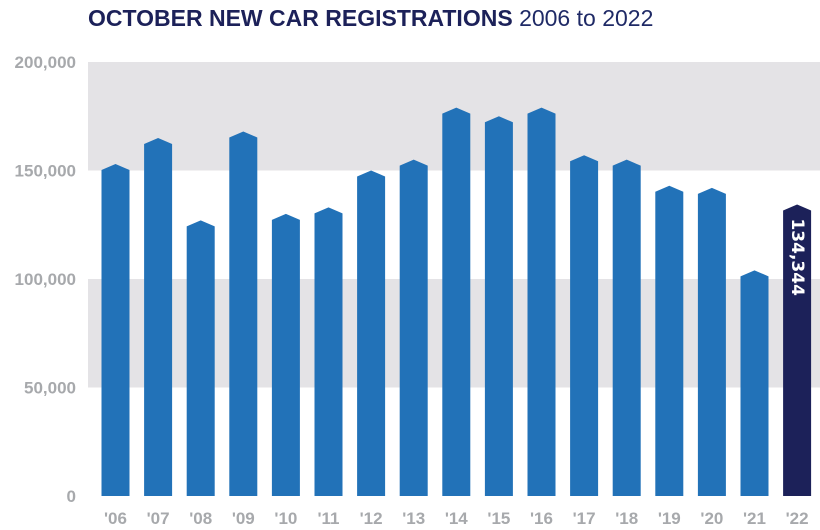 The height and width of the screenshot is (530, 820). Describe the element at coordinates (71, 496) in the screenshot. I see `y-tick-label: 0` at that location.